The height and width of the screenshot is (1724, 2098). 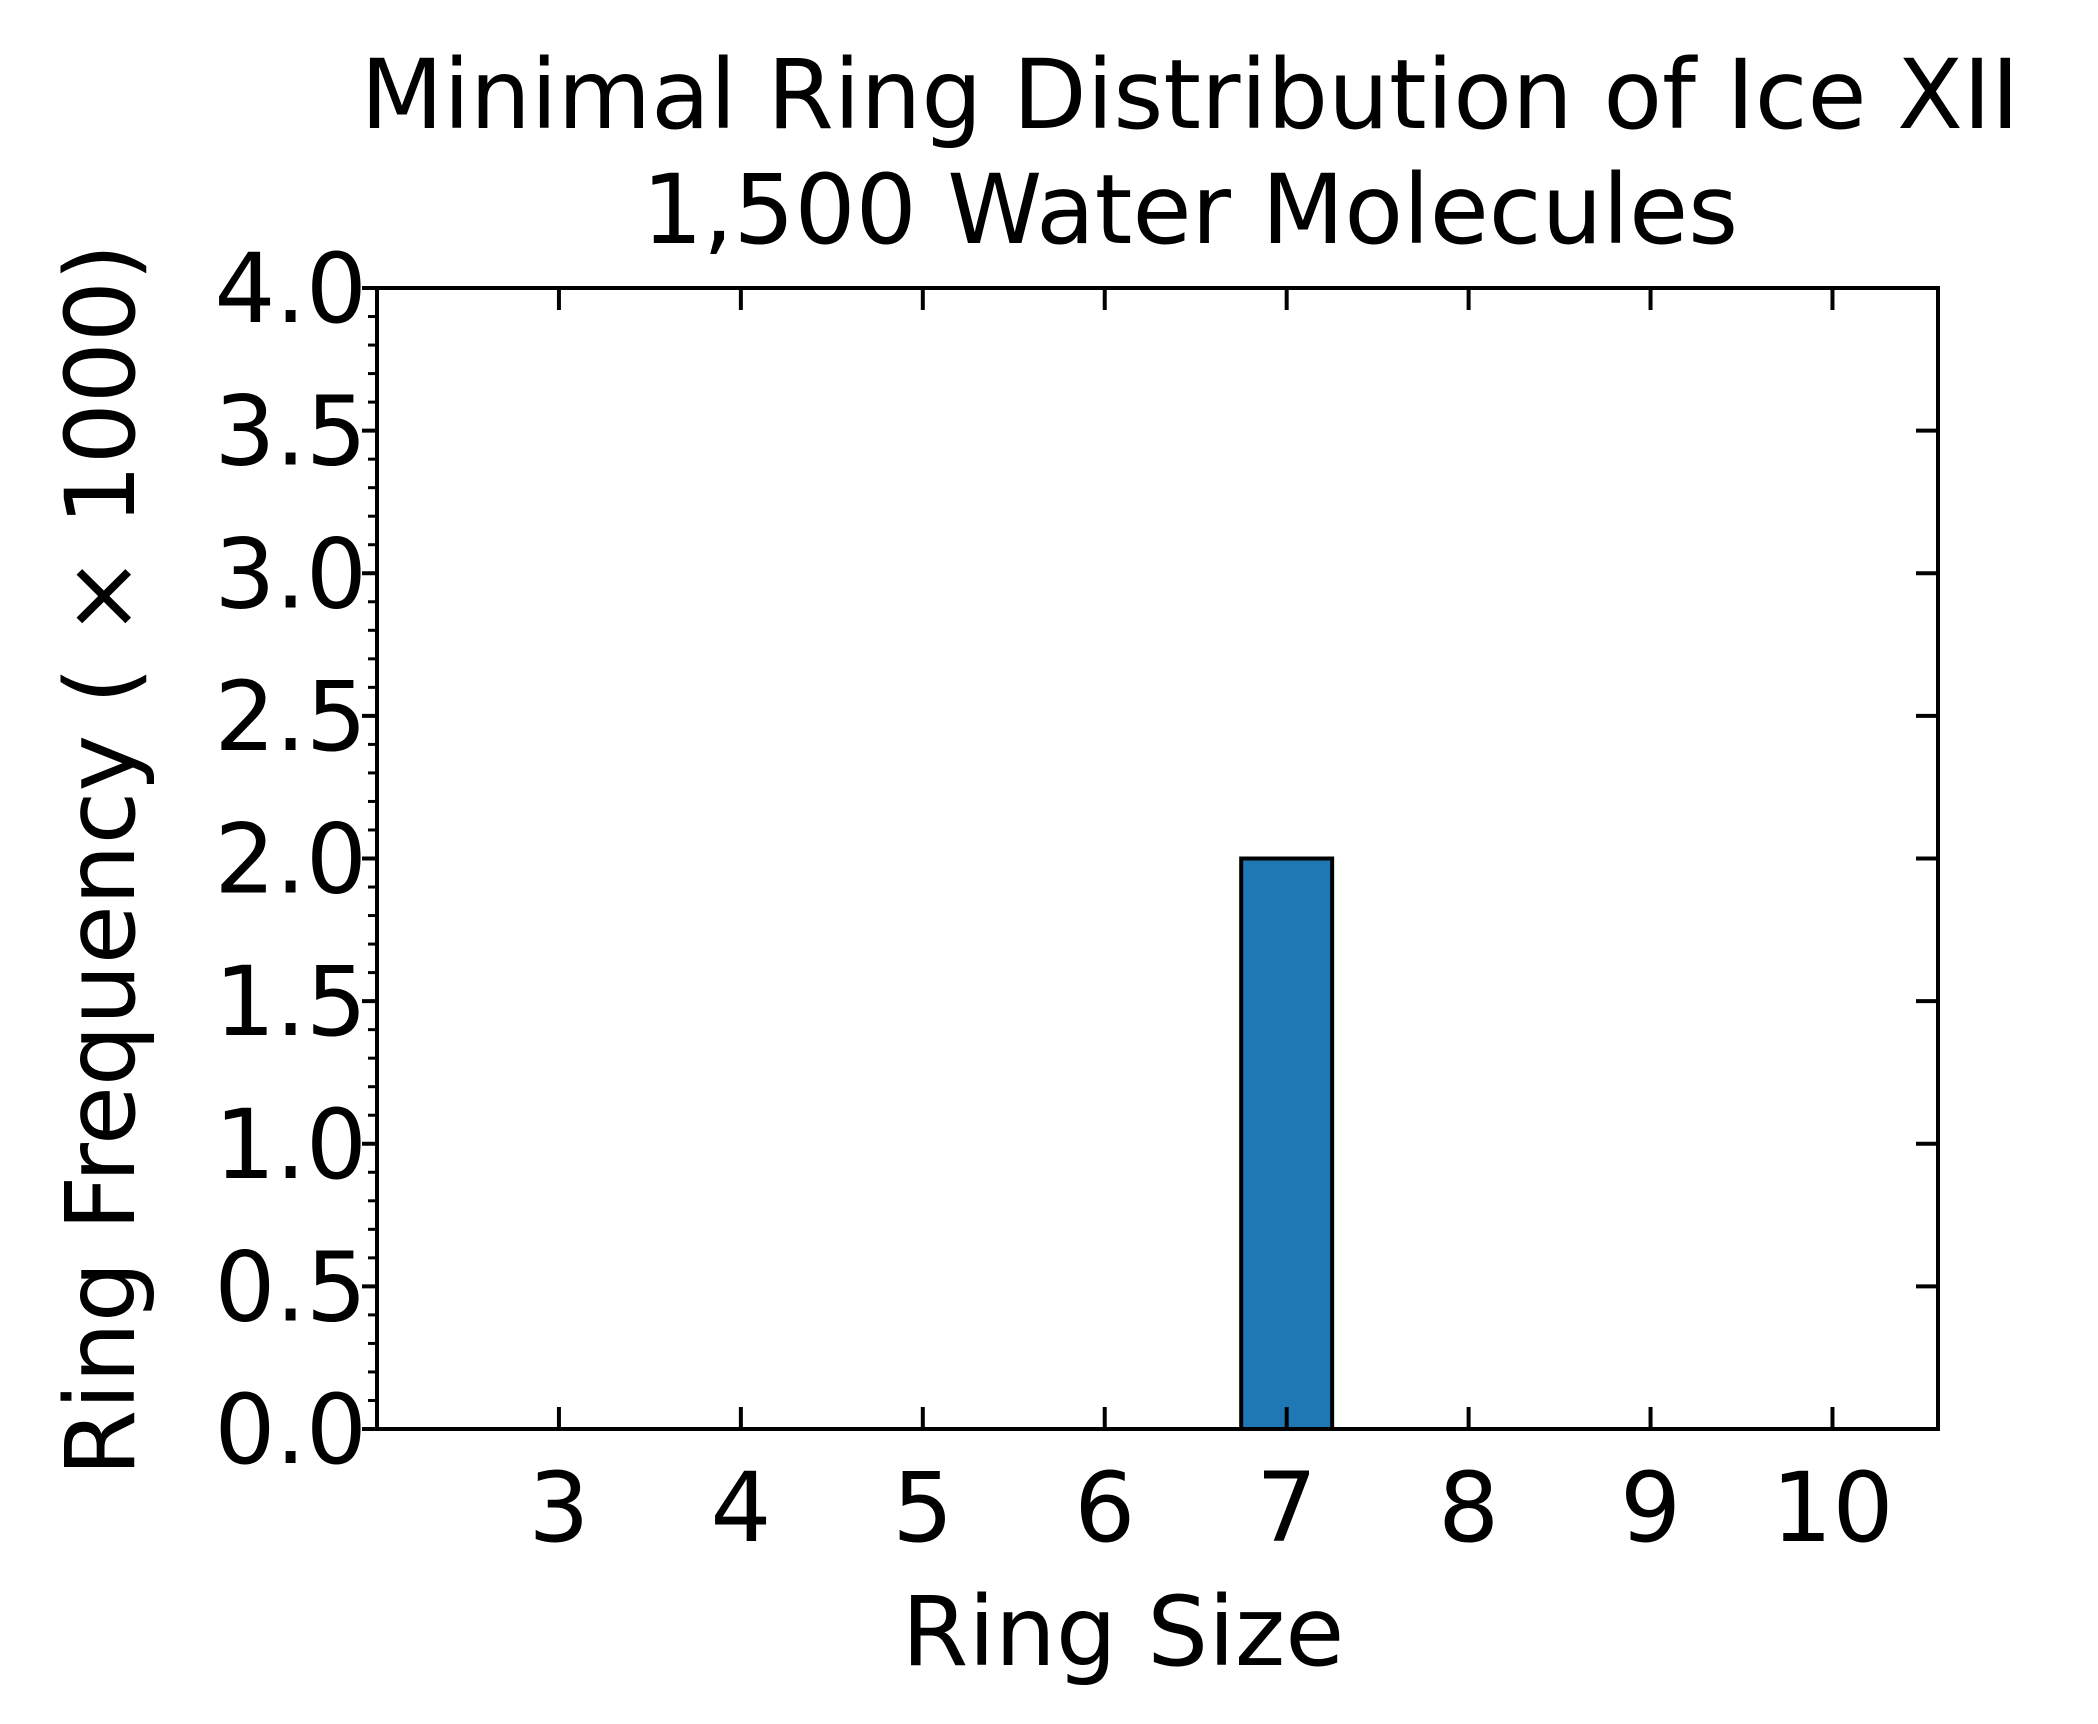 What do you see at coordinates (290, 432) in the screenshot?
I see `y-tick-label-7: 3.5` at bounding box center [290, 432].